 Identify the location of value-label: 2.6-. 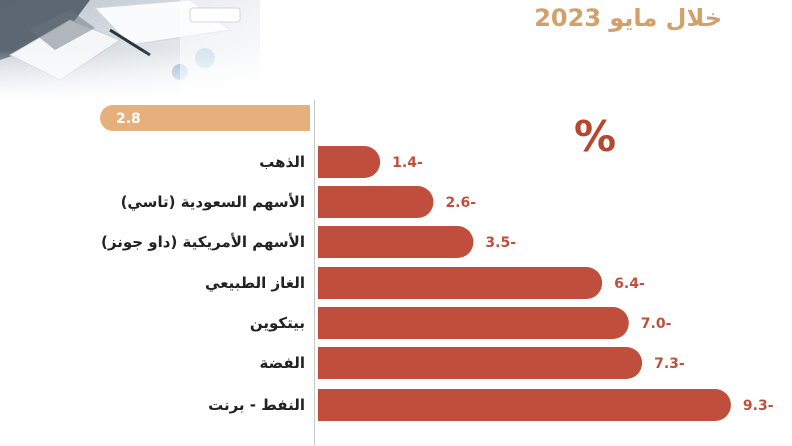
(460, 203).